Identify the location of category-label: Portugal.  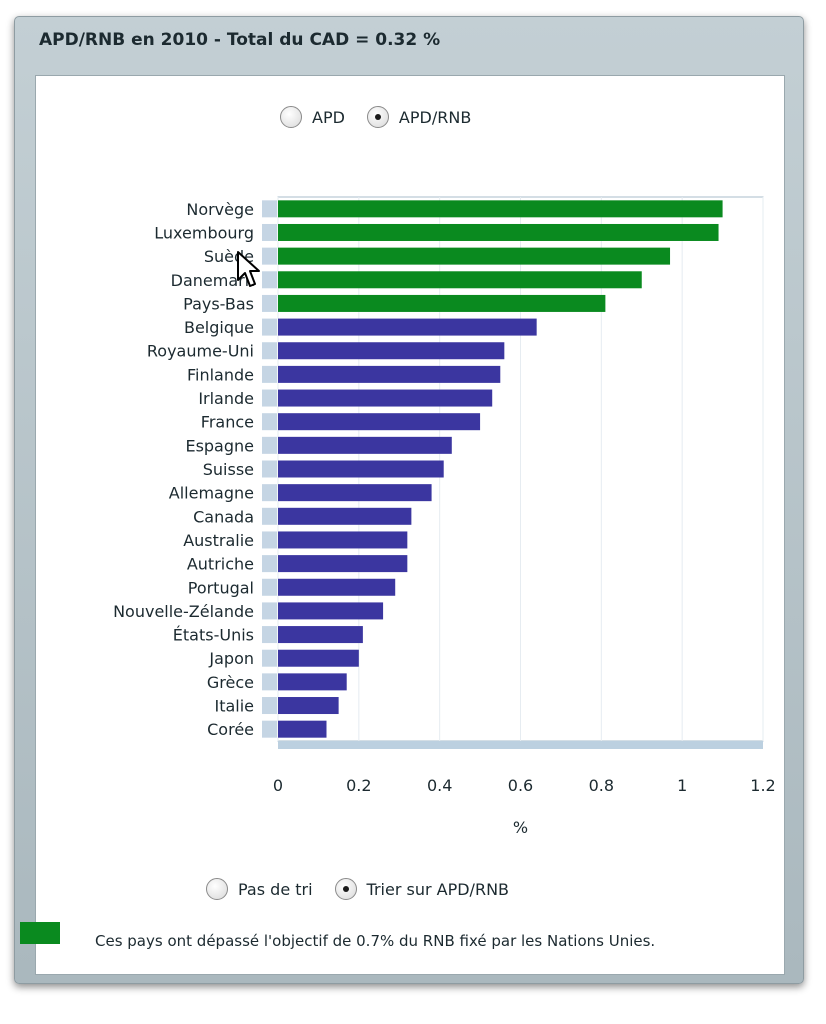
(221, 587).